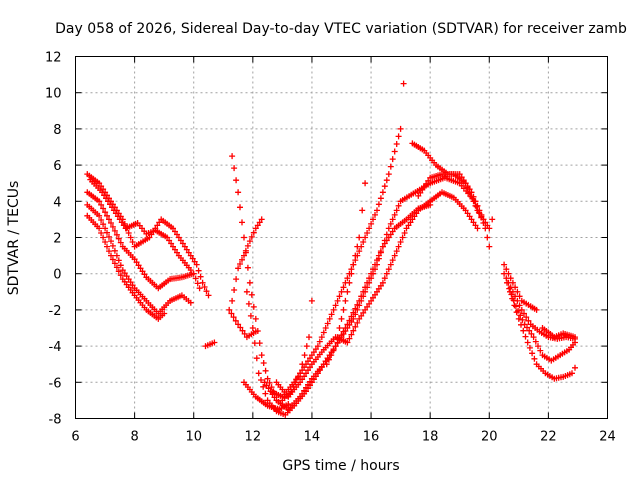  What do you see at coordinates (53, 58) in the screenshot?
I see `y-tick-label: 12` at bounding box center [53, 58].